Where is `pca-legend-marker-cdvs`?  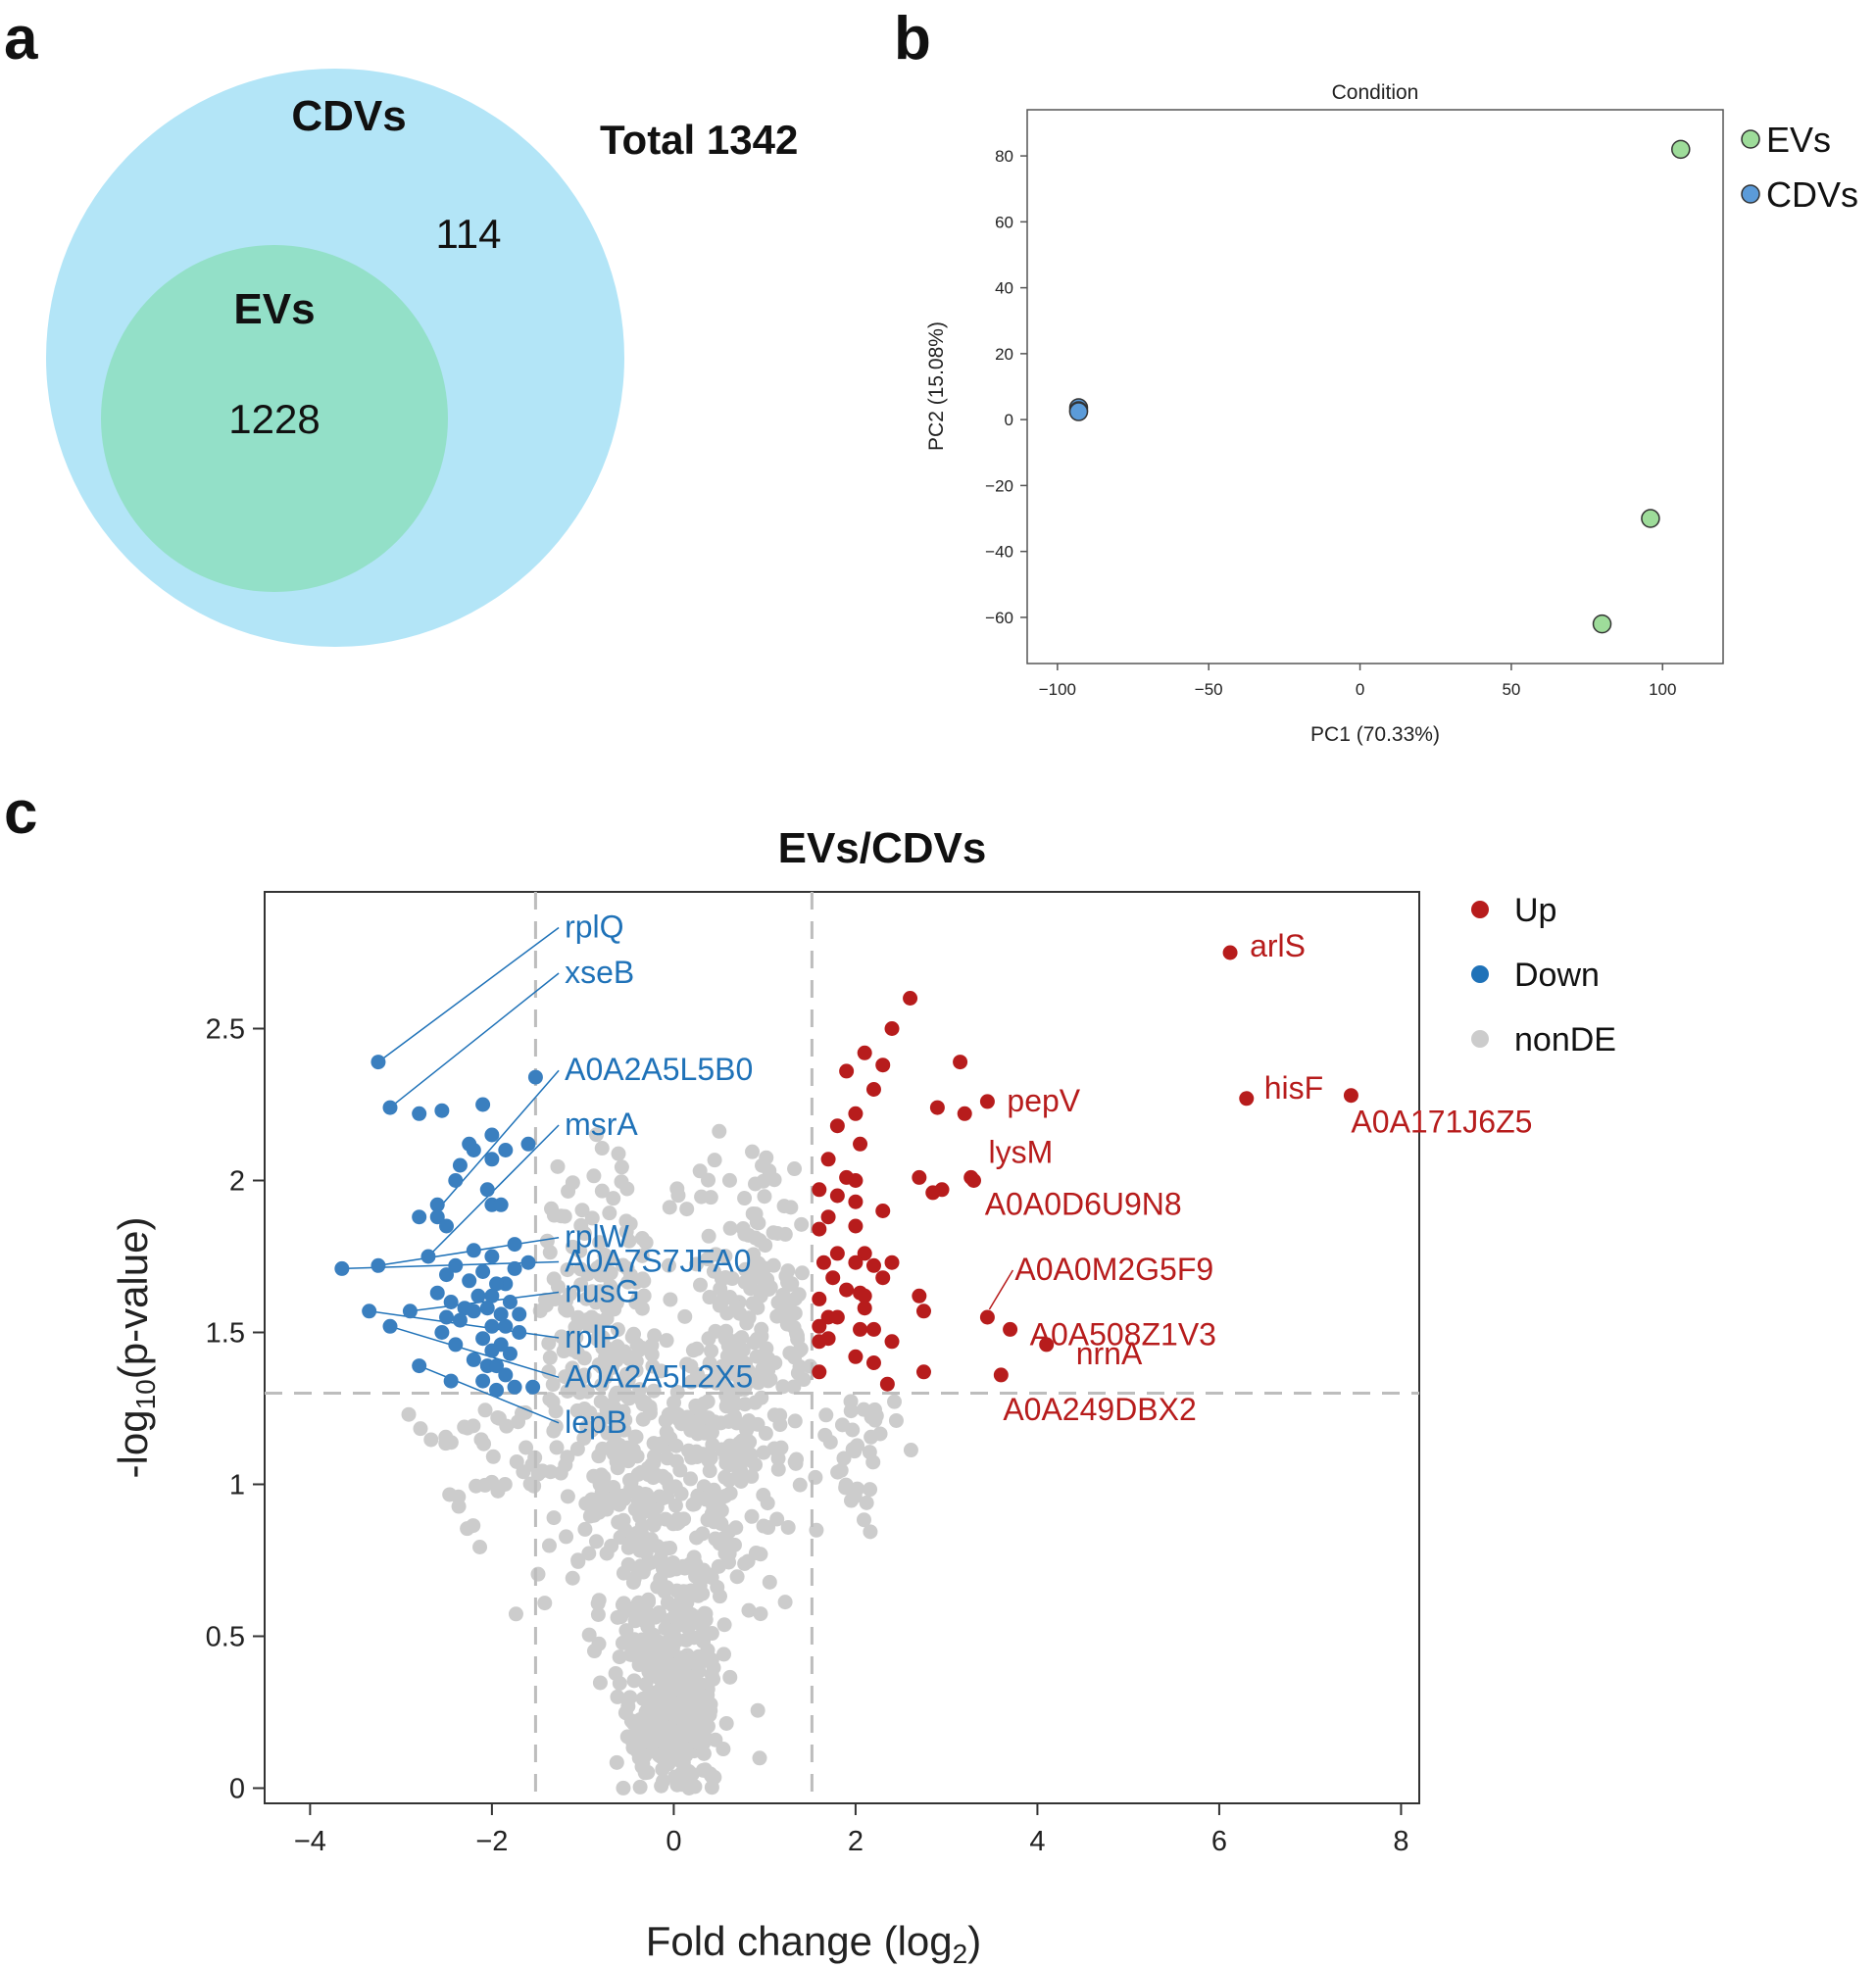 pca-legend-marker-cdvs is located at coordinates (1750, 194).